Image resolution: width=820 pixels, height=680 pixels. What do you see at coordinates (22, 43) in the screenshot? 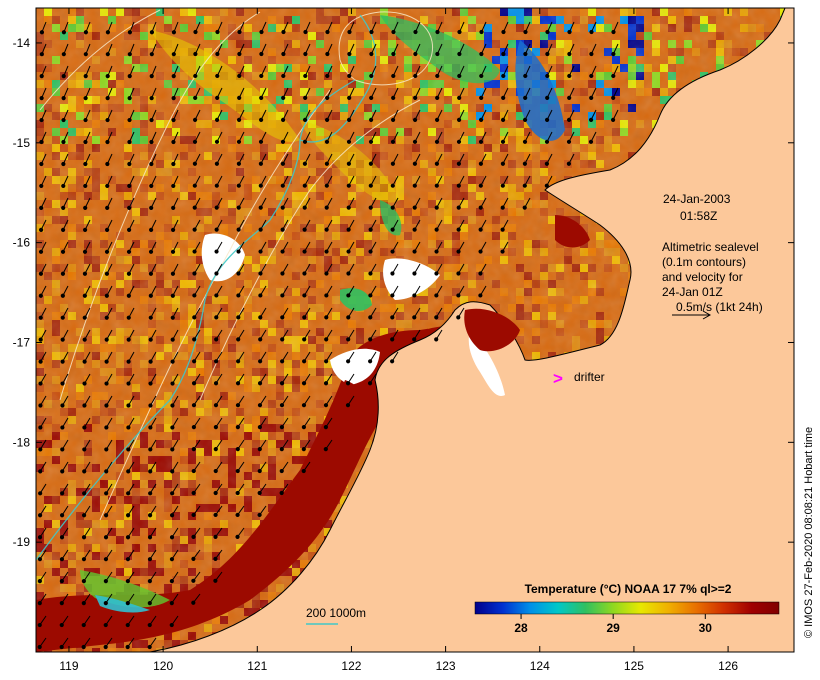
I see `lat-tick-label: -14` at bounding box center [22, 43].